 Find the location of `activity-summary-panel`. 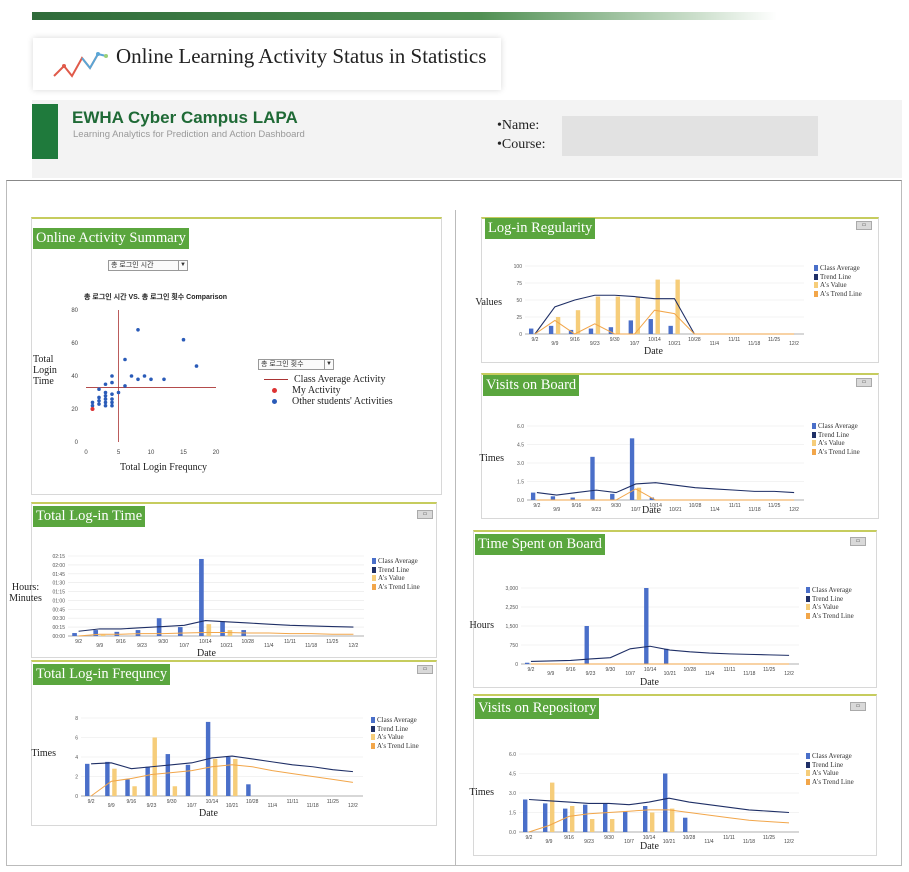

activity-summary-panel is located at coordinates (236, 356).